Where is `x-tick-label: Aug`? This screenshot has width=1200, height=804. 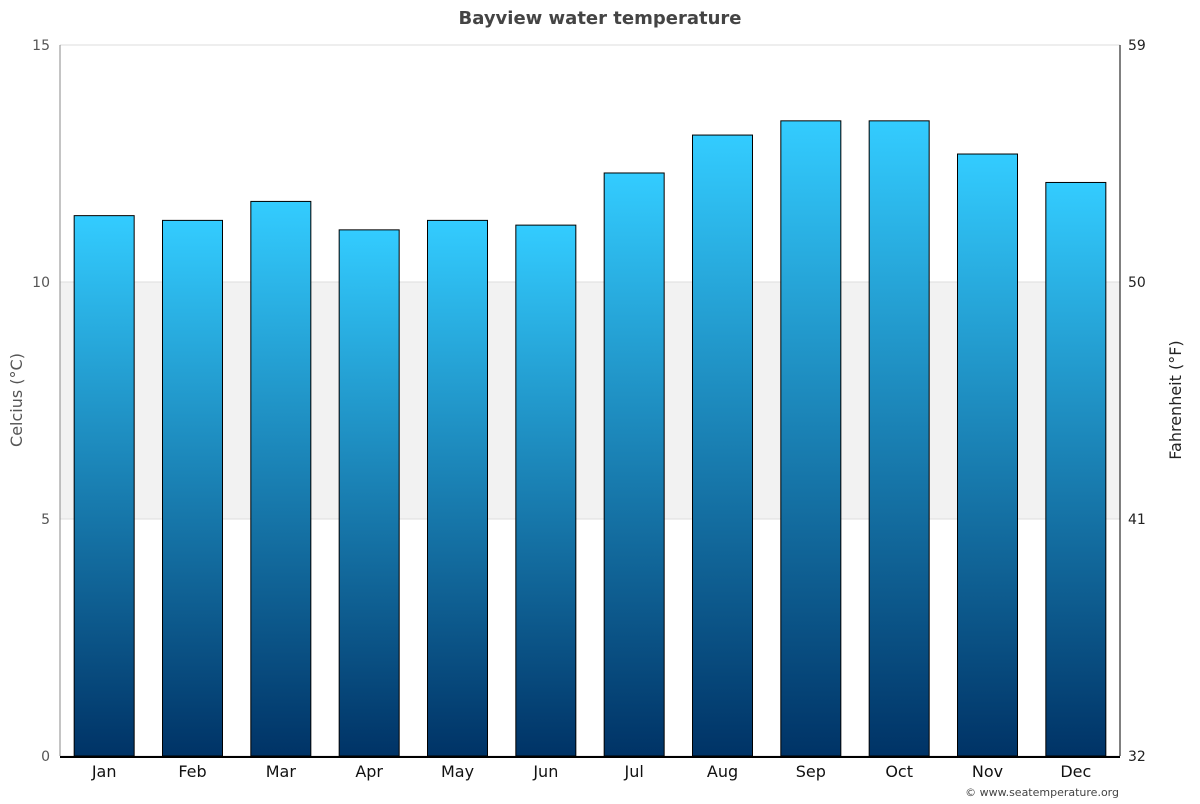 x-tick-label: Aug is located at coordinates (722, 771).